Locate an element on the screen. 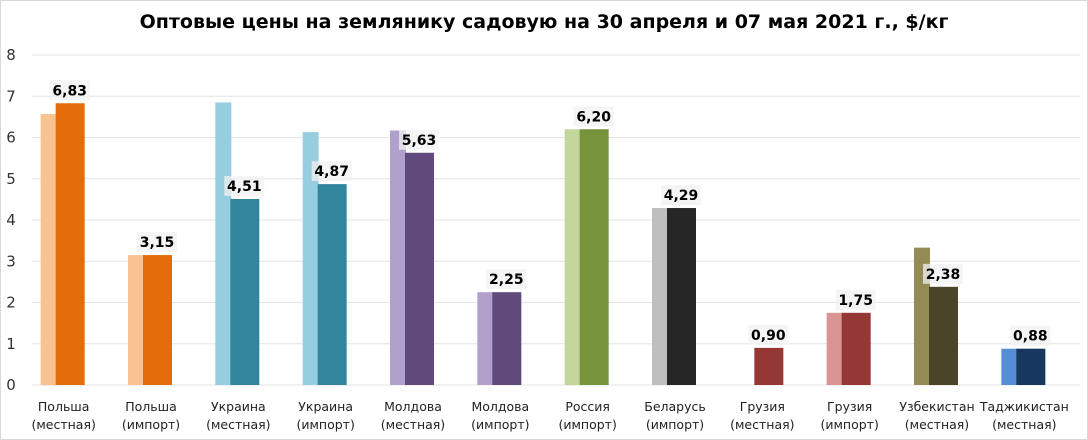  x-tick-label: Узбекистан is located at coordinates (936, 406).